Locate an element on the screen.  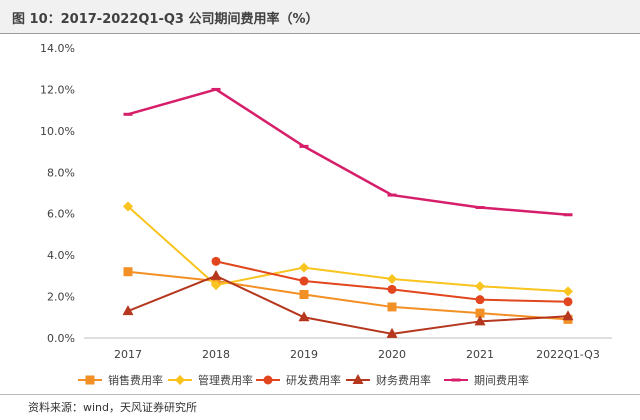
figure-title-bar: 图 10：2017-2022Q1-Q3 公司期间费用率（%） is located at coordinates (320, 17).